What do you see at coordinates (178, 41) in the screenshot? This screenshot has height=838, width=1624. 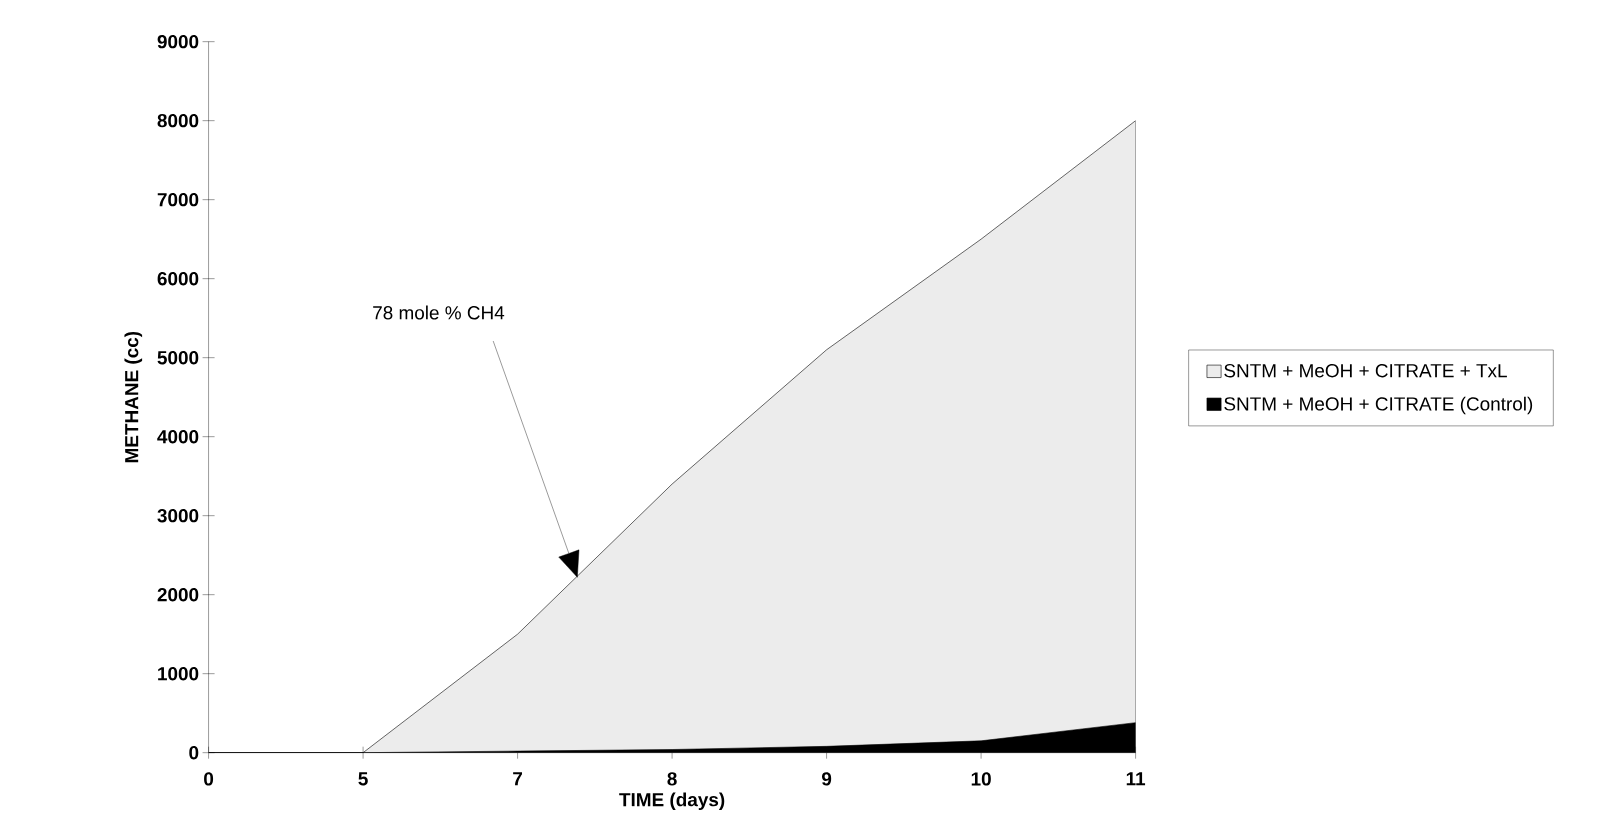 I see `y-tick-label: 9000` at bounding box center [178, 41].